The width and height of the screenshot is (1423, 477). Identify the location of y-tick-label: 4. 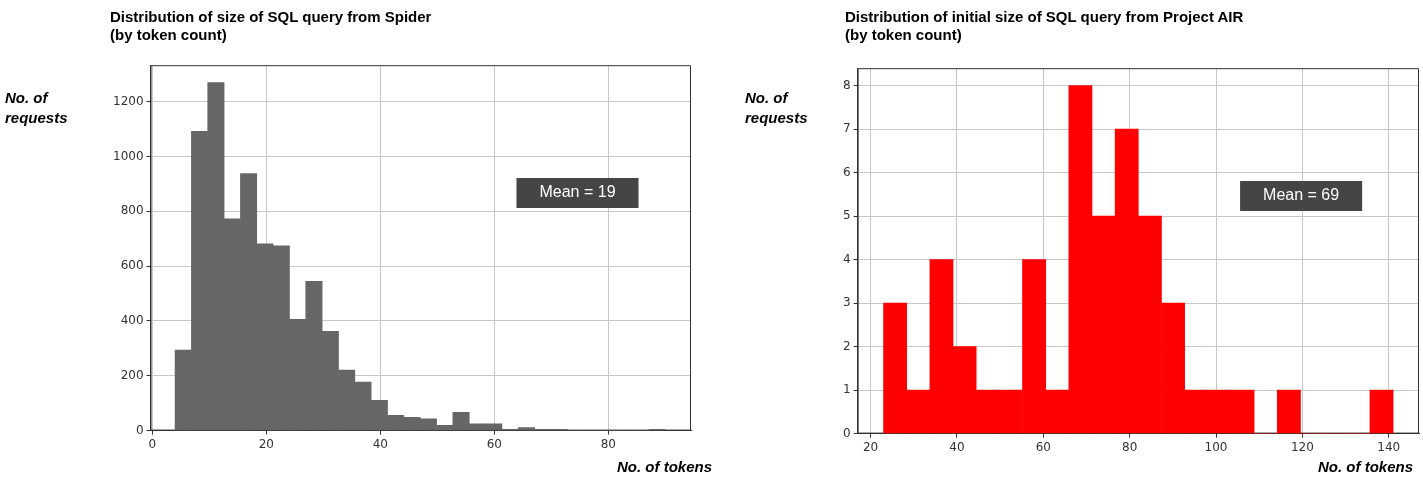
(846, 258).